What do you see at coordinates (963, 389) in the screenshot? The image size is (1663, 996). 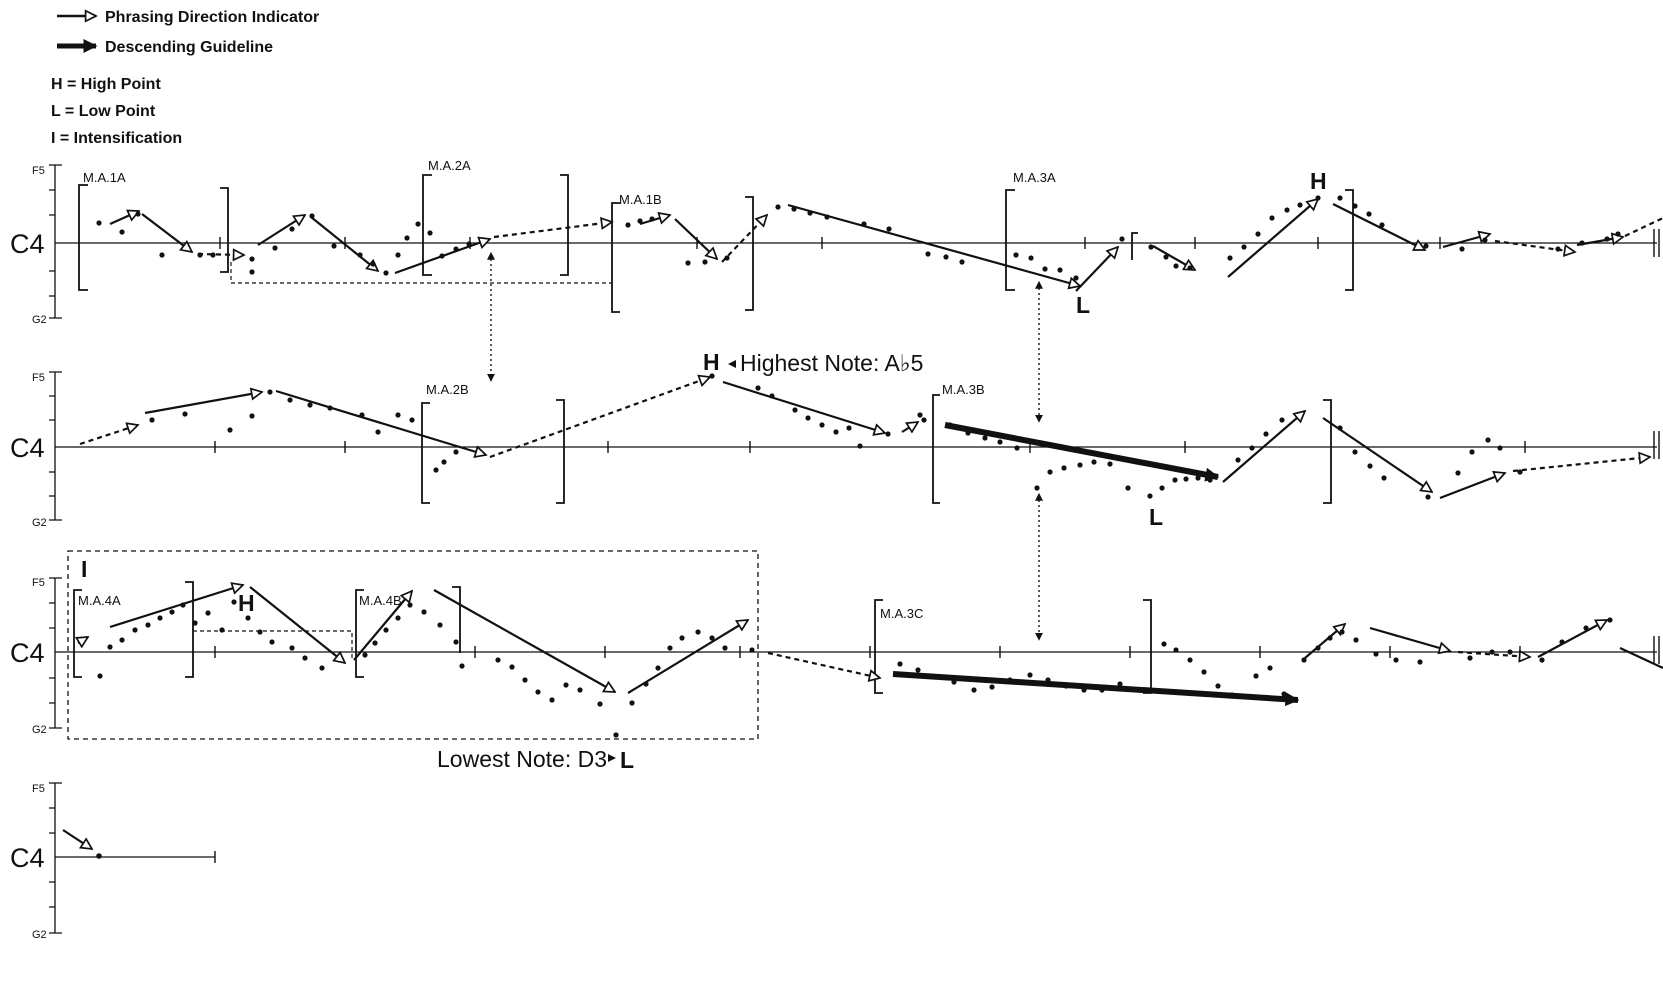 I see `segment-label-3b: M.A.3B` at bounding box center [963, 389].